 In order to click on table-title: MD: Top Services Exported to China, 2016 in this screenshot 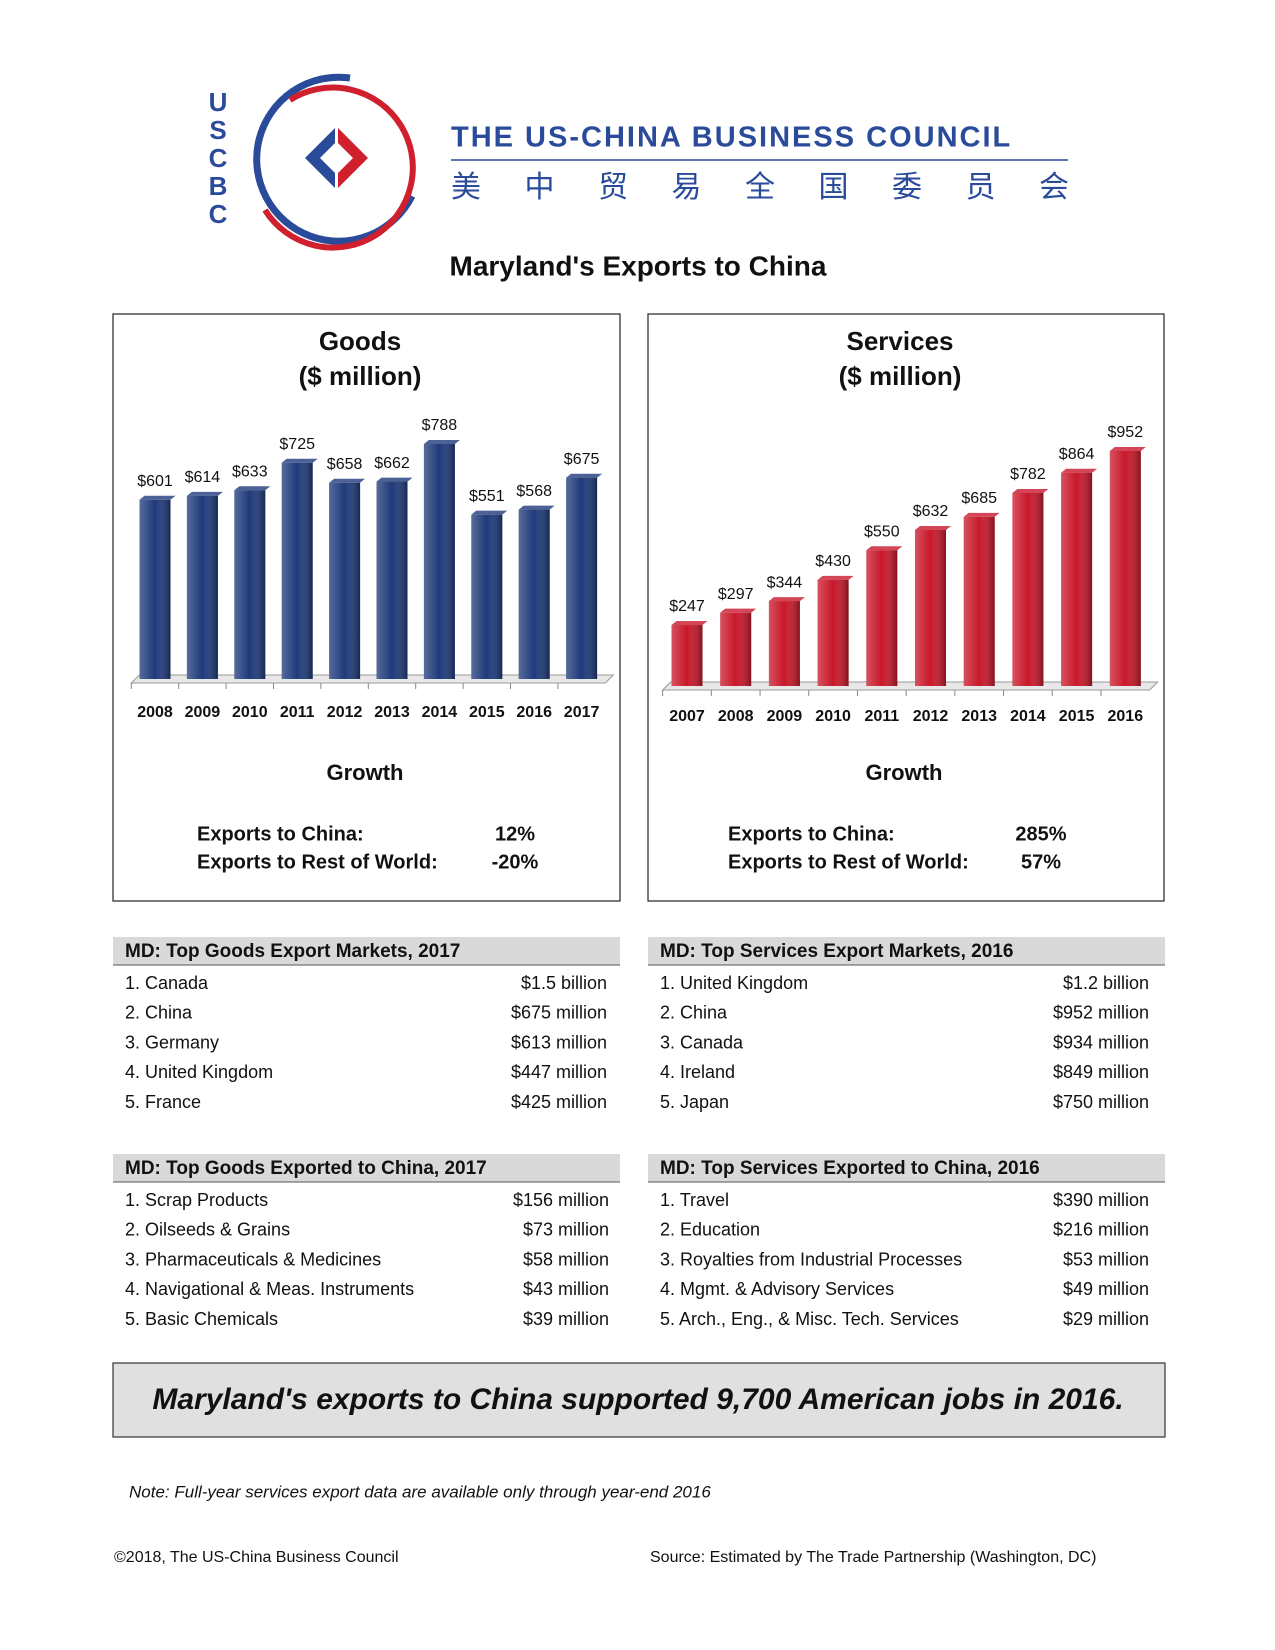, I will do `click(850, 1168)`.